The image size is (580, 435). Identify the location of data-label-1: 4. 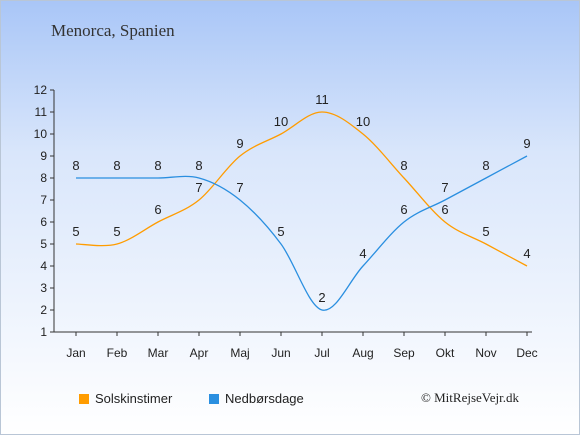
(362, 253).